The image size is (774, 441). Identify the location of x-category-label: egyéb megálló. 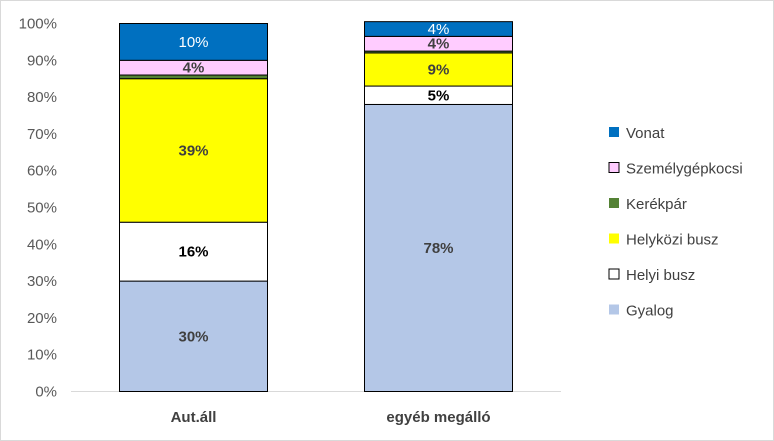
(438, 417).